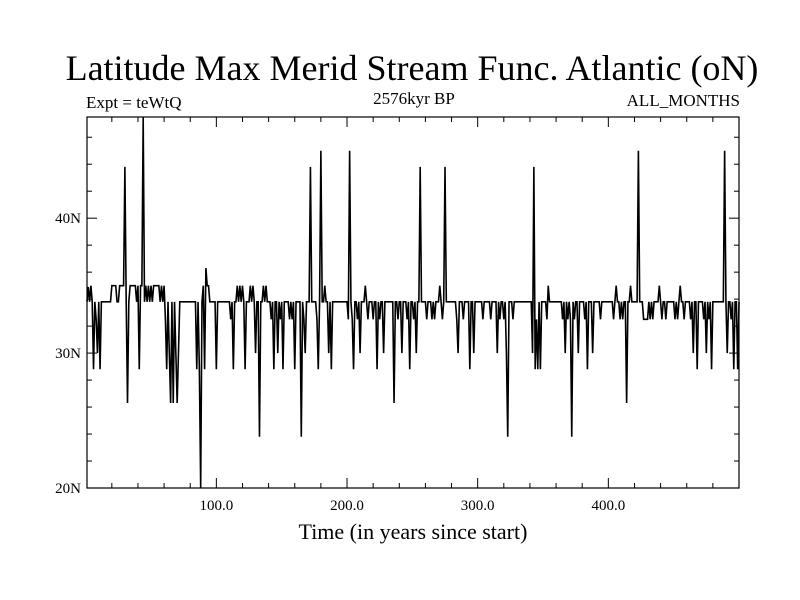 The height and width of the screenshot is (600, 800). Describe the element at coordinates (347, 506) in the screenshot. I see `x-tick-label: 200.0` at that location.